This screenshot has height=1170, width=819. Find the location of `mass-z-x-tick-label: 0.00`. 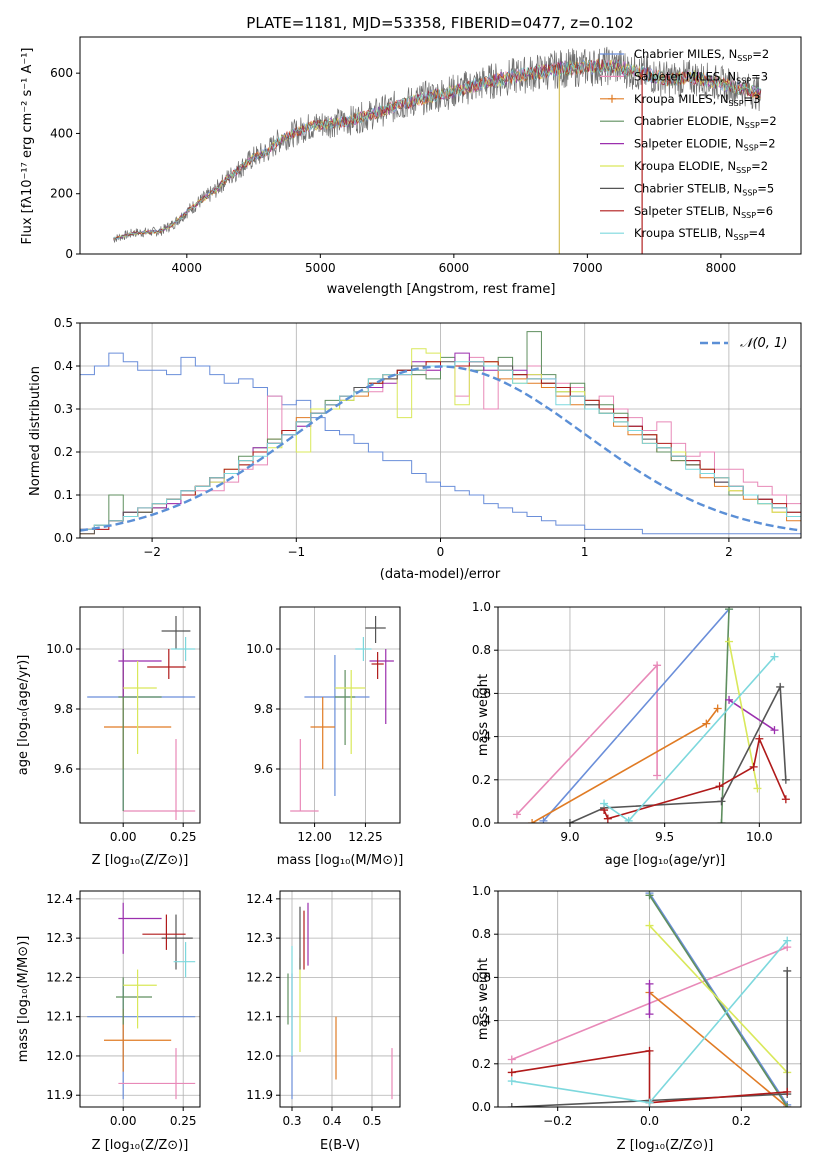

mass-z-x-tick-label: 0.00 is located at coordinates (123, 1121).